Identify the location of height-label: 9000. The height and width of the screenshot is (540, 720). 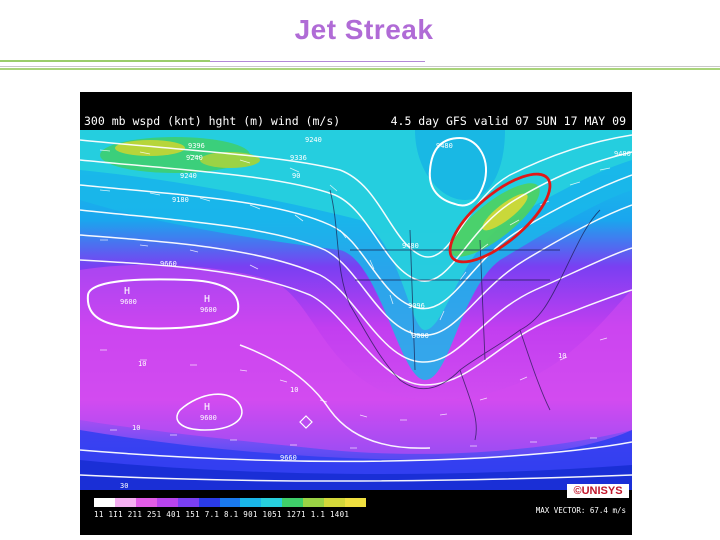
(420, 336).